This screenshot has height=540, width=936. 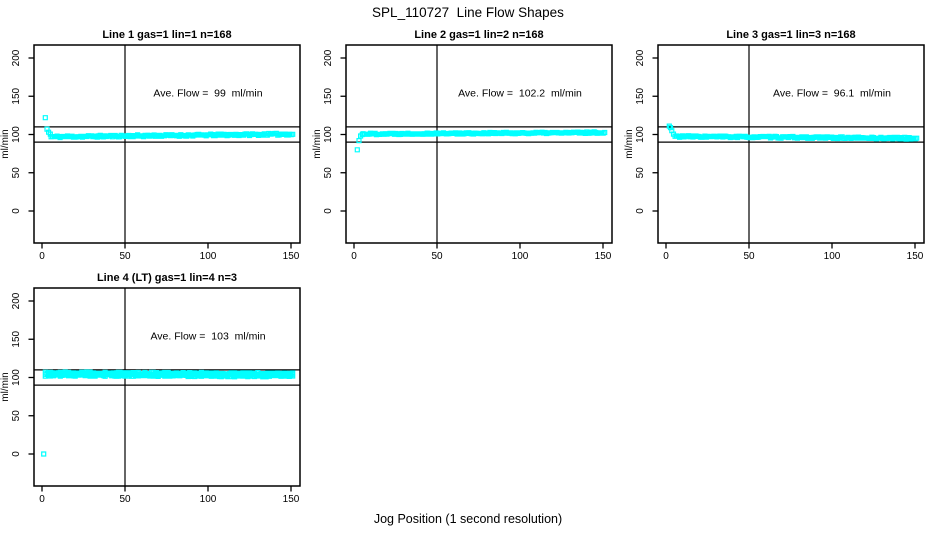 What do you see at coordinates (478, 35) in the screenshot?
I see `panel-title: Line 2 gas=1 lin=2 n=168` at bounding box center [478, 35].